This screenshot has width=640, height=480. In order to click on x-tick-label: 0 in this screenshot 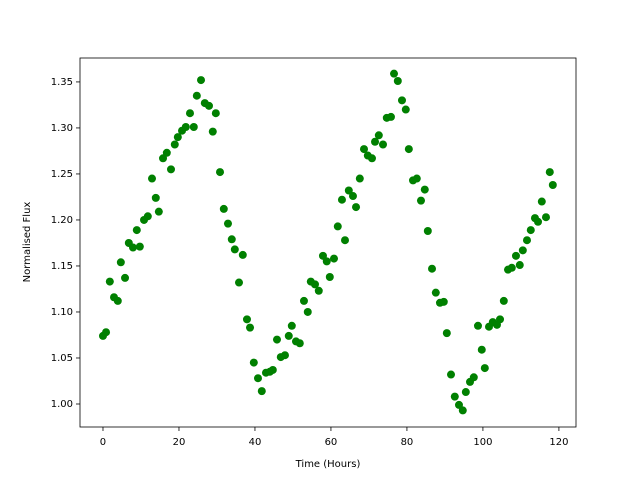, I will do `click(103, 442)`.